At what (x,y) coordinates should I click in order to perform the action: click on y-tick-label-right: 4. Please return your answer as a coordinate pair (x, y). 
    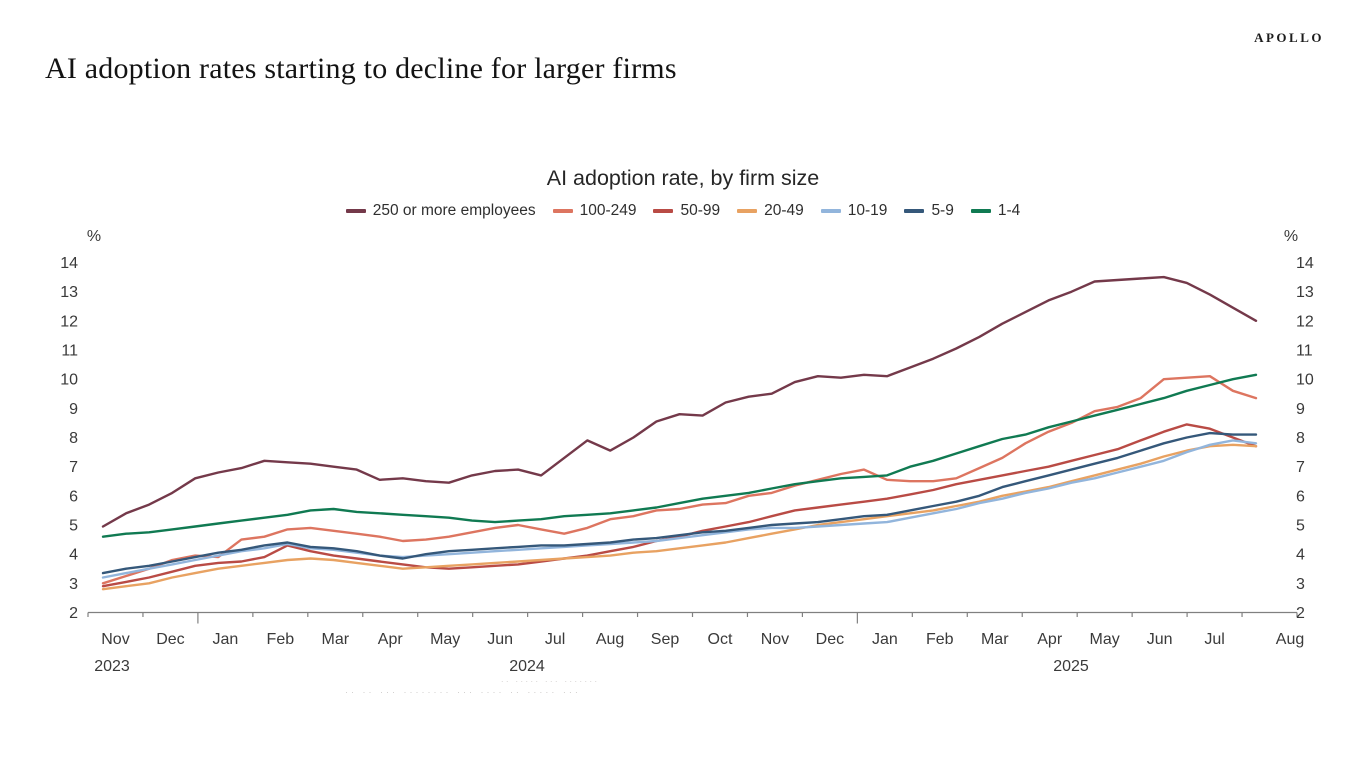
    Looking at the image, I should click on (1300, 555).